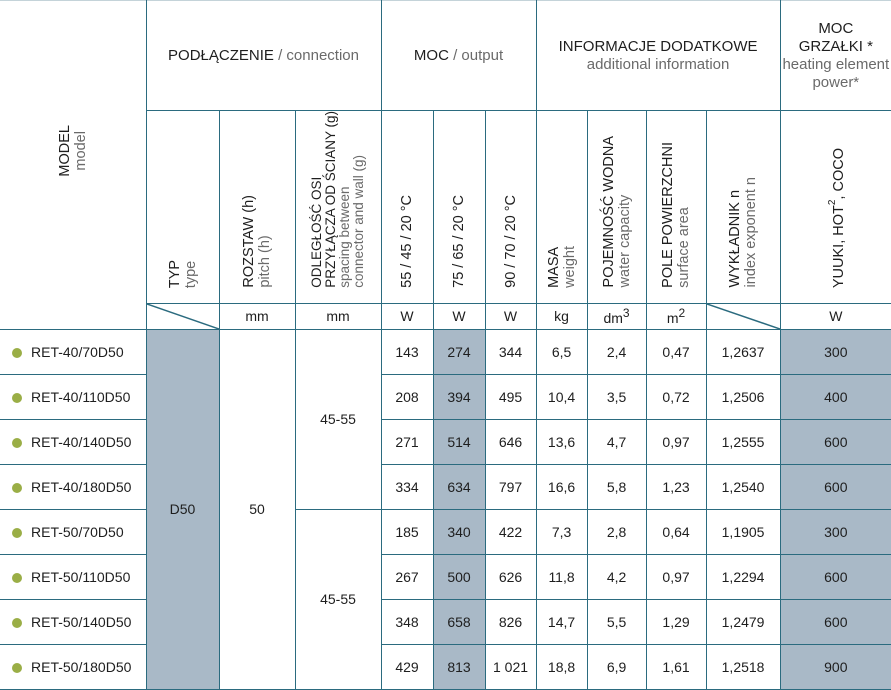 The image size is (891, 690). What do you see at coordinates (676, 351) in the screenshot?
I see `pole-cell: 0,47` at bounding box center [676, 351].